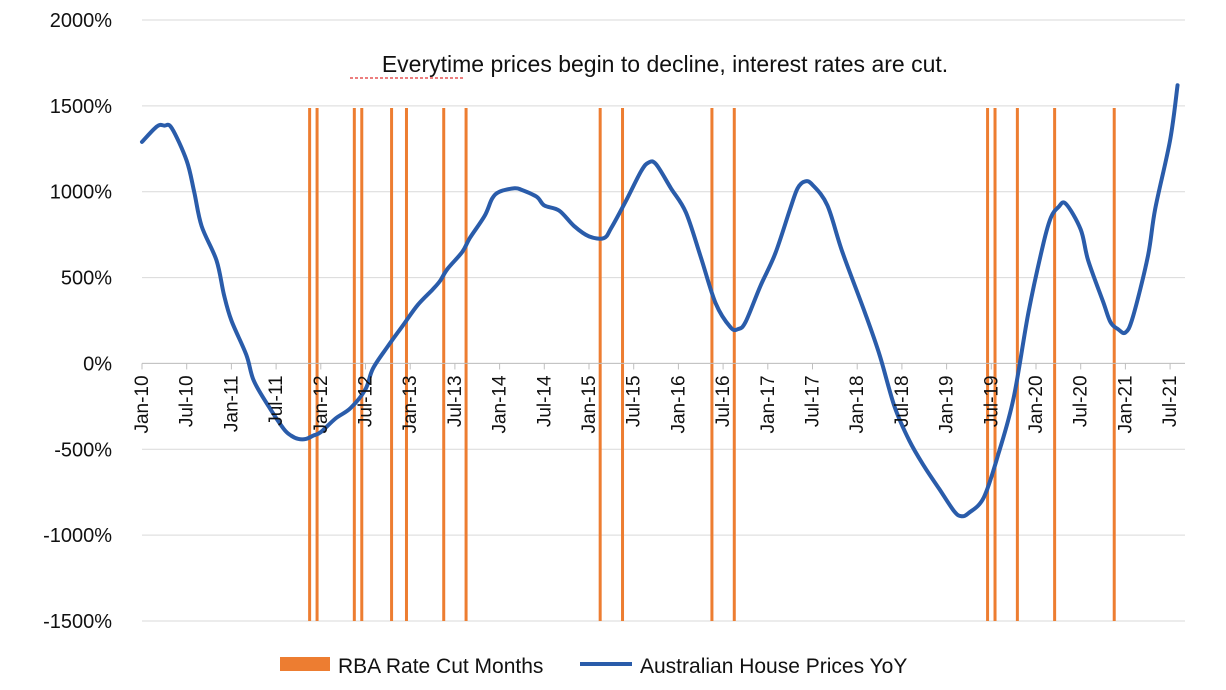 This screenshot has width=1226, height=690. I want to click on x-tick-label: Jan-14, so click(500, 404).